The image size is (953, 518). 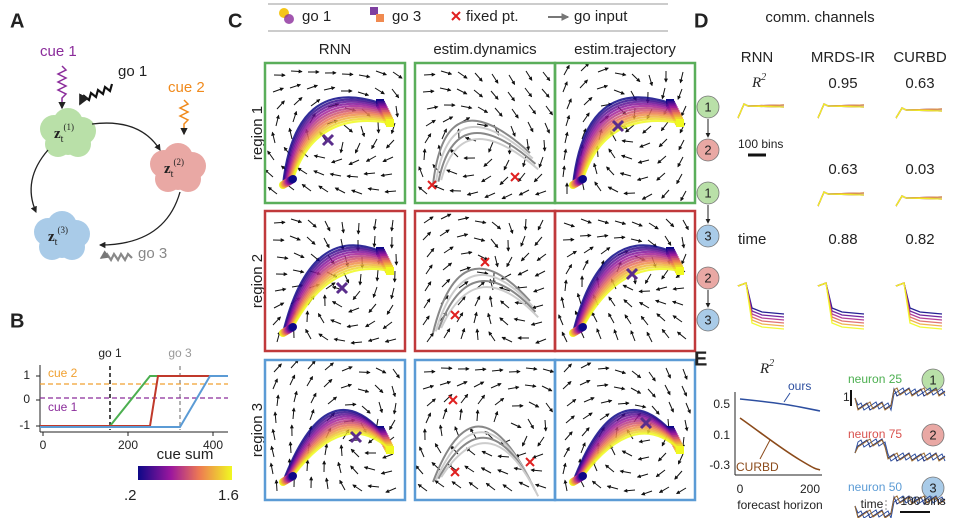 I want to click on panel-letter: A, so click(x=17, y=21).